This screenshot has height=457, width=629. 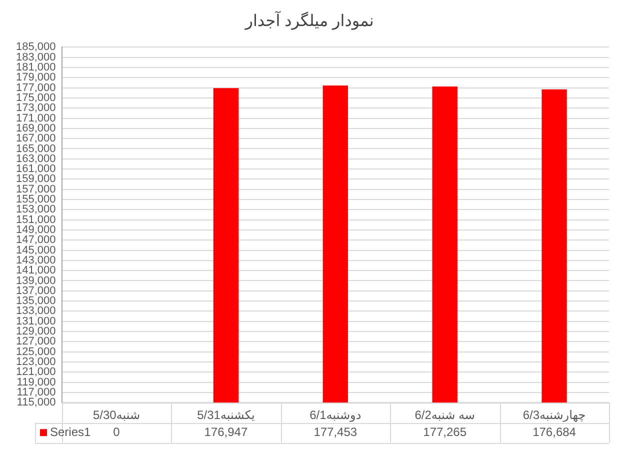 What do you see at coordinates (36, 210) in the screenshot?
I see `y-tick-label: 153,000` at bounding box center [36, 210].